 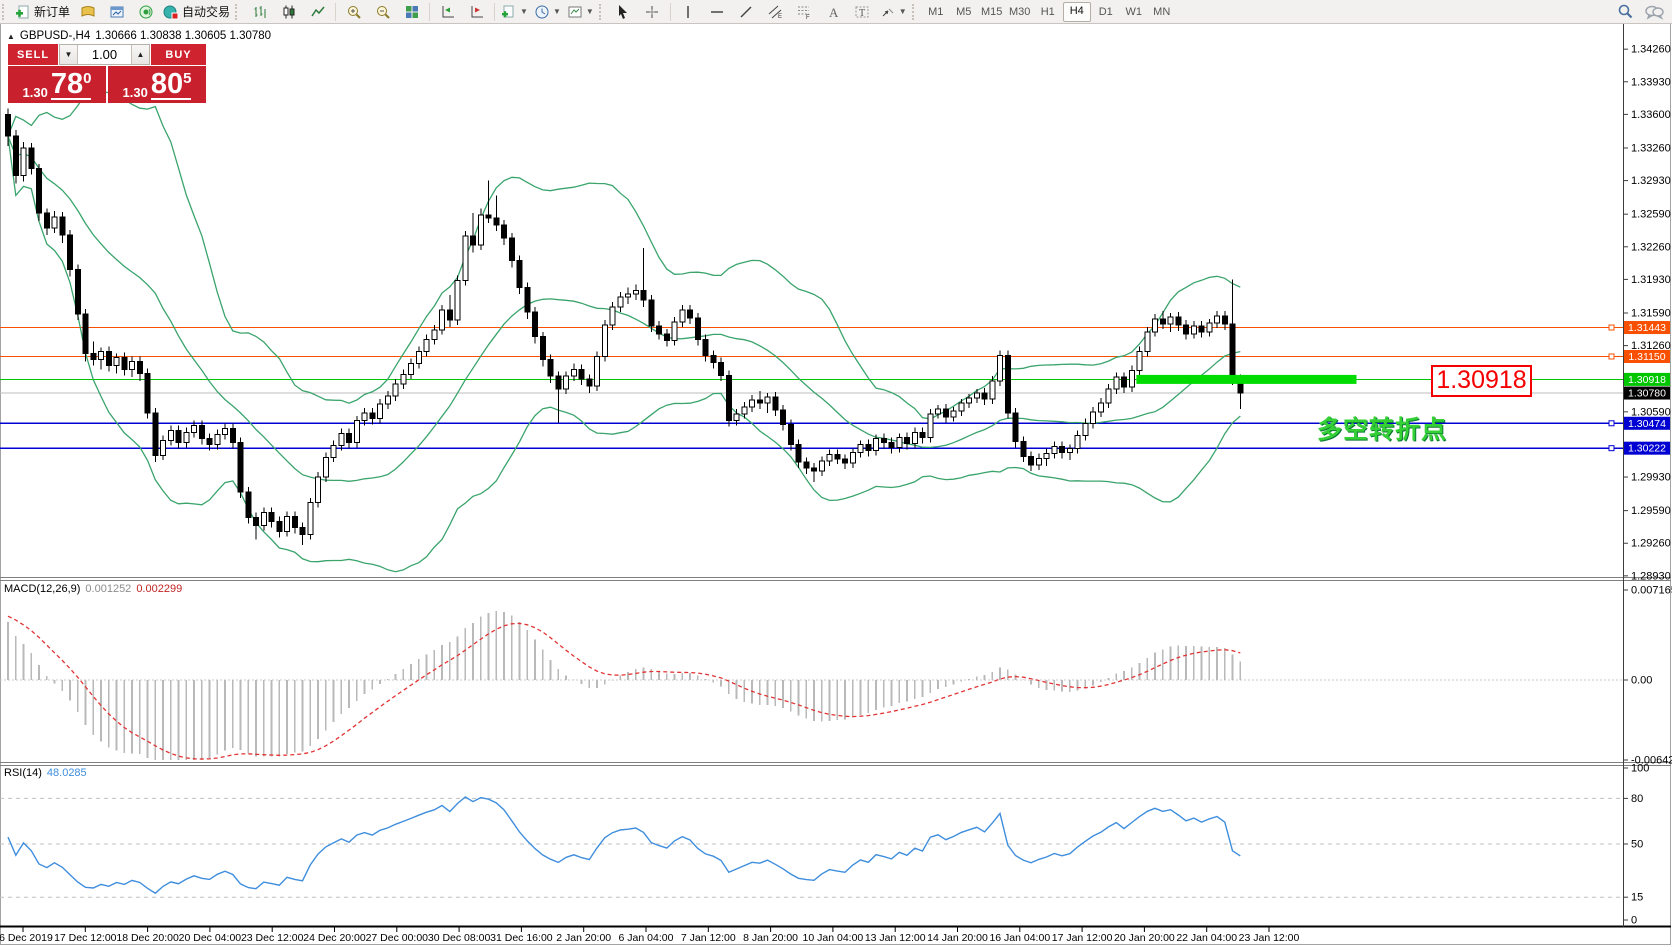 What do you see at coordinates (33, 54) in the screenshot?
I see `sell-button: SELL` at bounding box center [33, 54].